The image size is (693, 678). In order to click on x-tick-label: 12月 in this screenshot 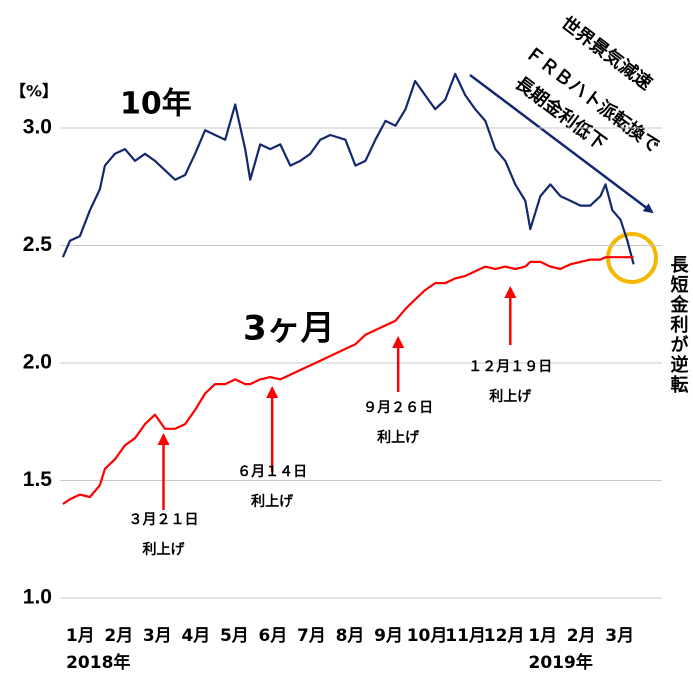, I will do `click(504, 636)`.